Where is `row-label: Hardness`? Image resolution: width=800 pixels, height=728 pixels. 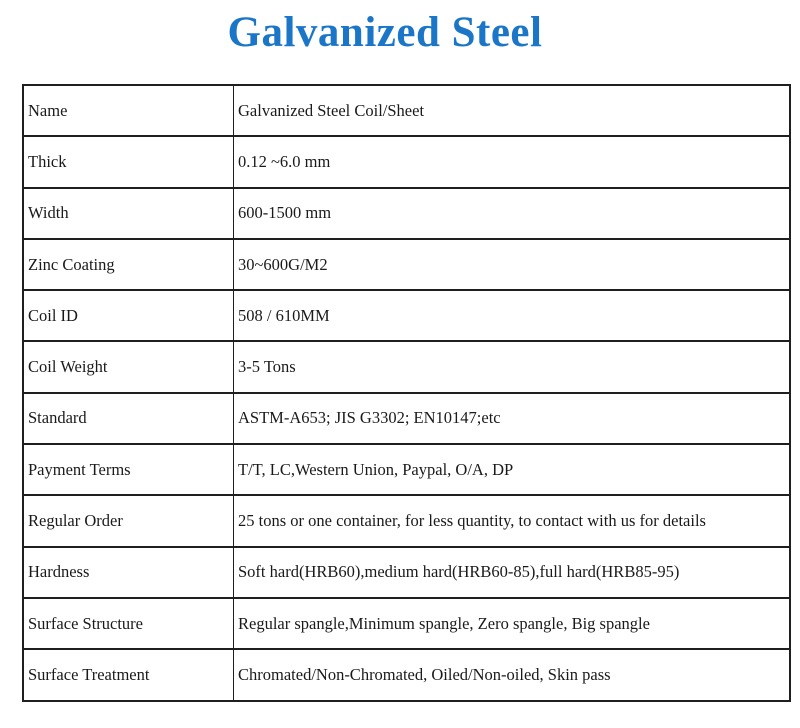
row-label: Hardness is located at coordinates (128, 572).